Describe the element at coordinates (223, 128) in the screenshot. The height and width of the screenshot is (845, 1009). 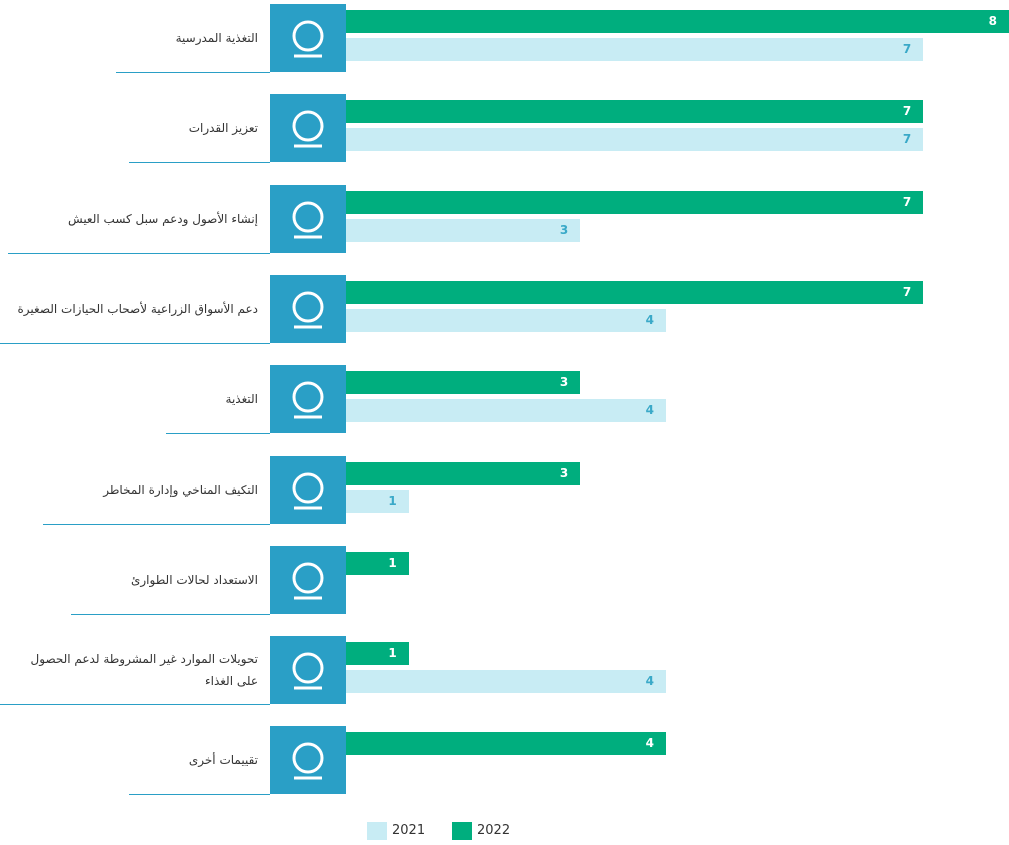
I see `category-text: تعزيز القدرات` at that location.